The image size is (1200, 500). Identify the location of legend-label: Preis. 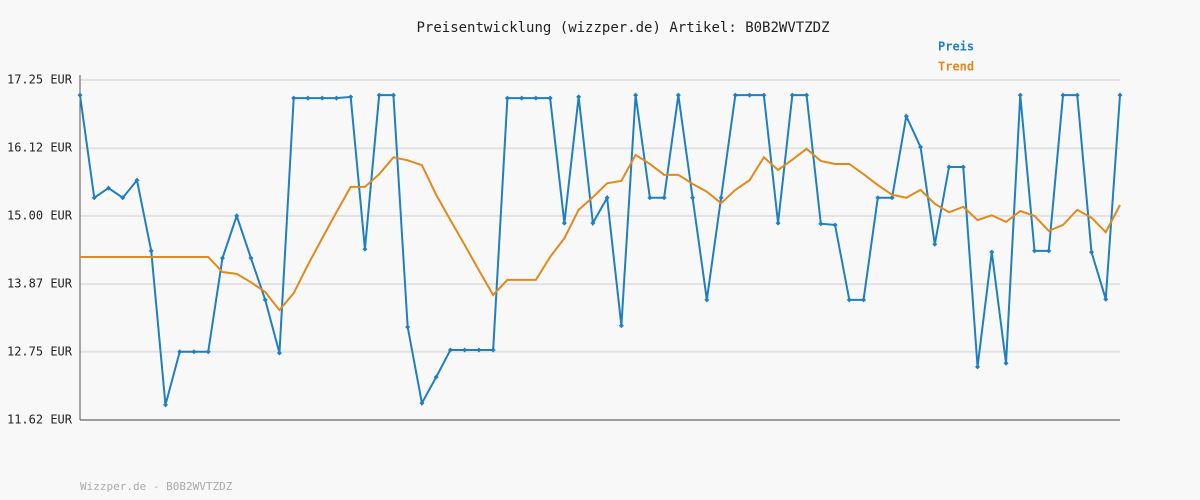
(956, 47).